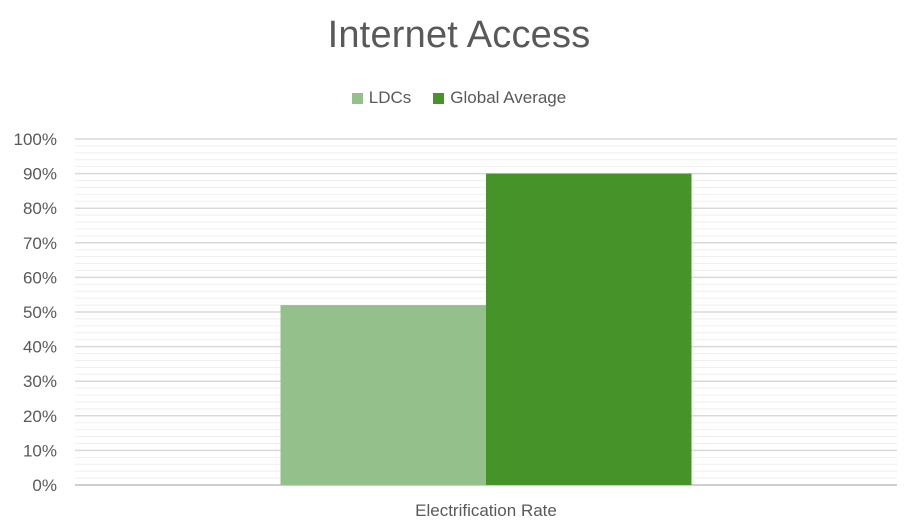 This screenshot has height=532, width=918. What do you see at coordinates (40, 347) in the screenshot?
I see `y-tick-label: 40%` at bounding box center [40, 347].